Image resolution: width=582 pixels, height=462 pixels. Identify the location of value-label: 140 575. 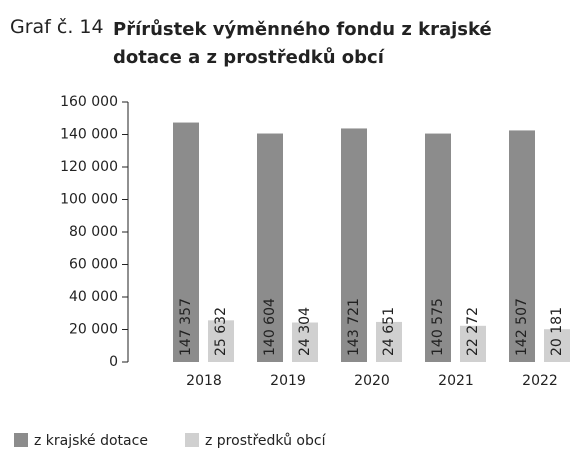
(438, 327).